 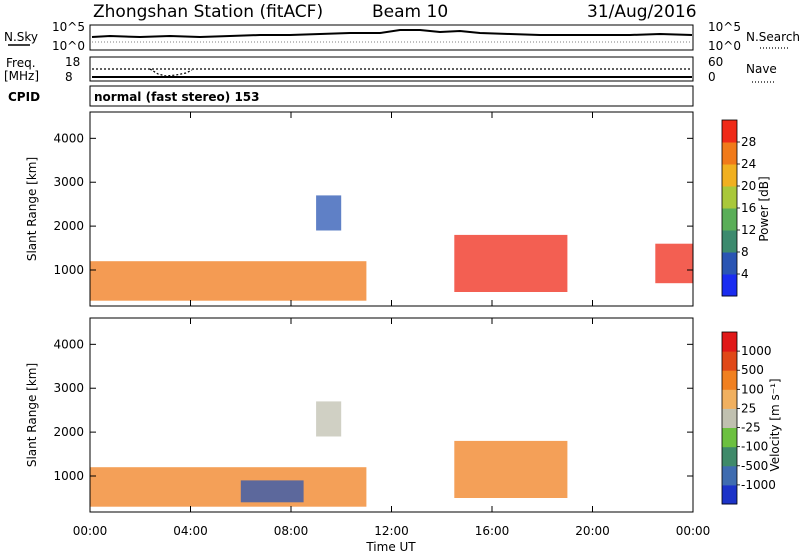 I want to click on date-title: 31/Aug/2016, so click(x=642, y=12).